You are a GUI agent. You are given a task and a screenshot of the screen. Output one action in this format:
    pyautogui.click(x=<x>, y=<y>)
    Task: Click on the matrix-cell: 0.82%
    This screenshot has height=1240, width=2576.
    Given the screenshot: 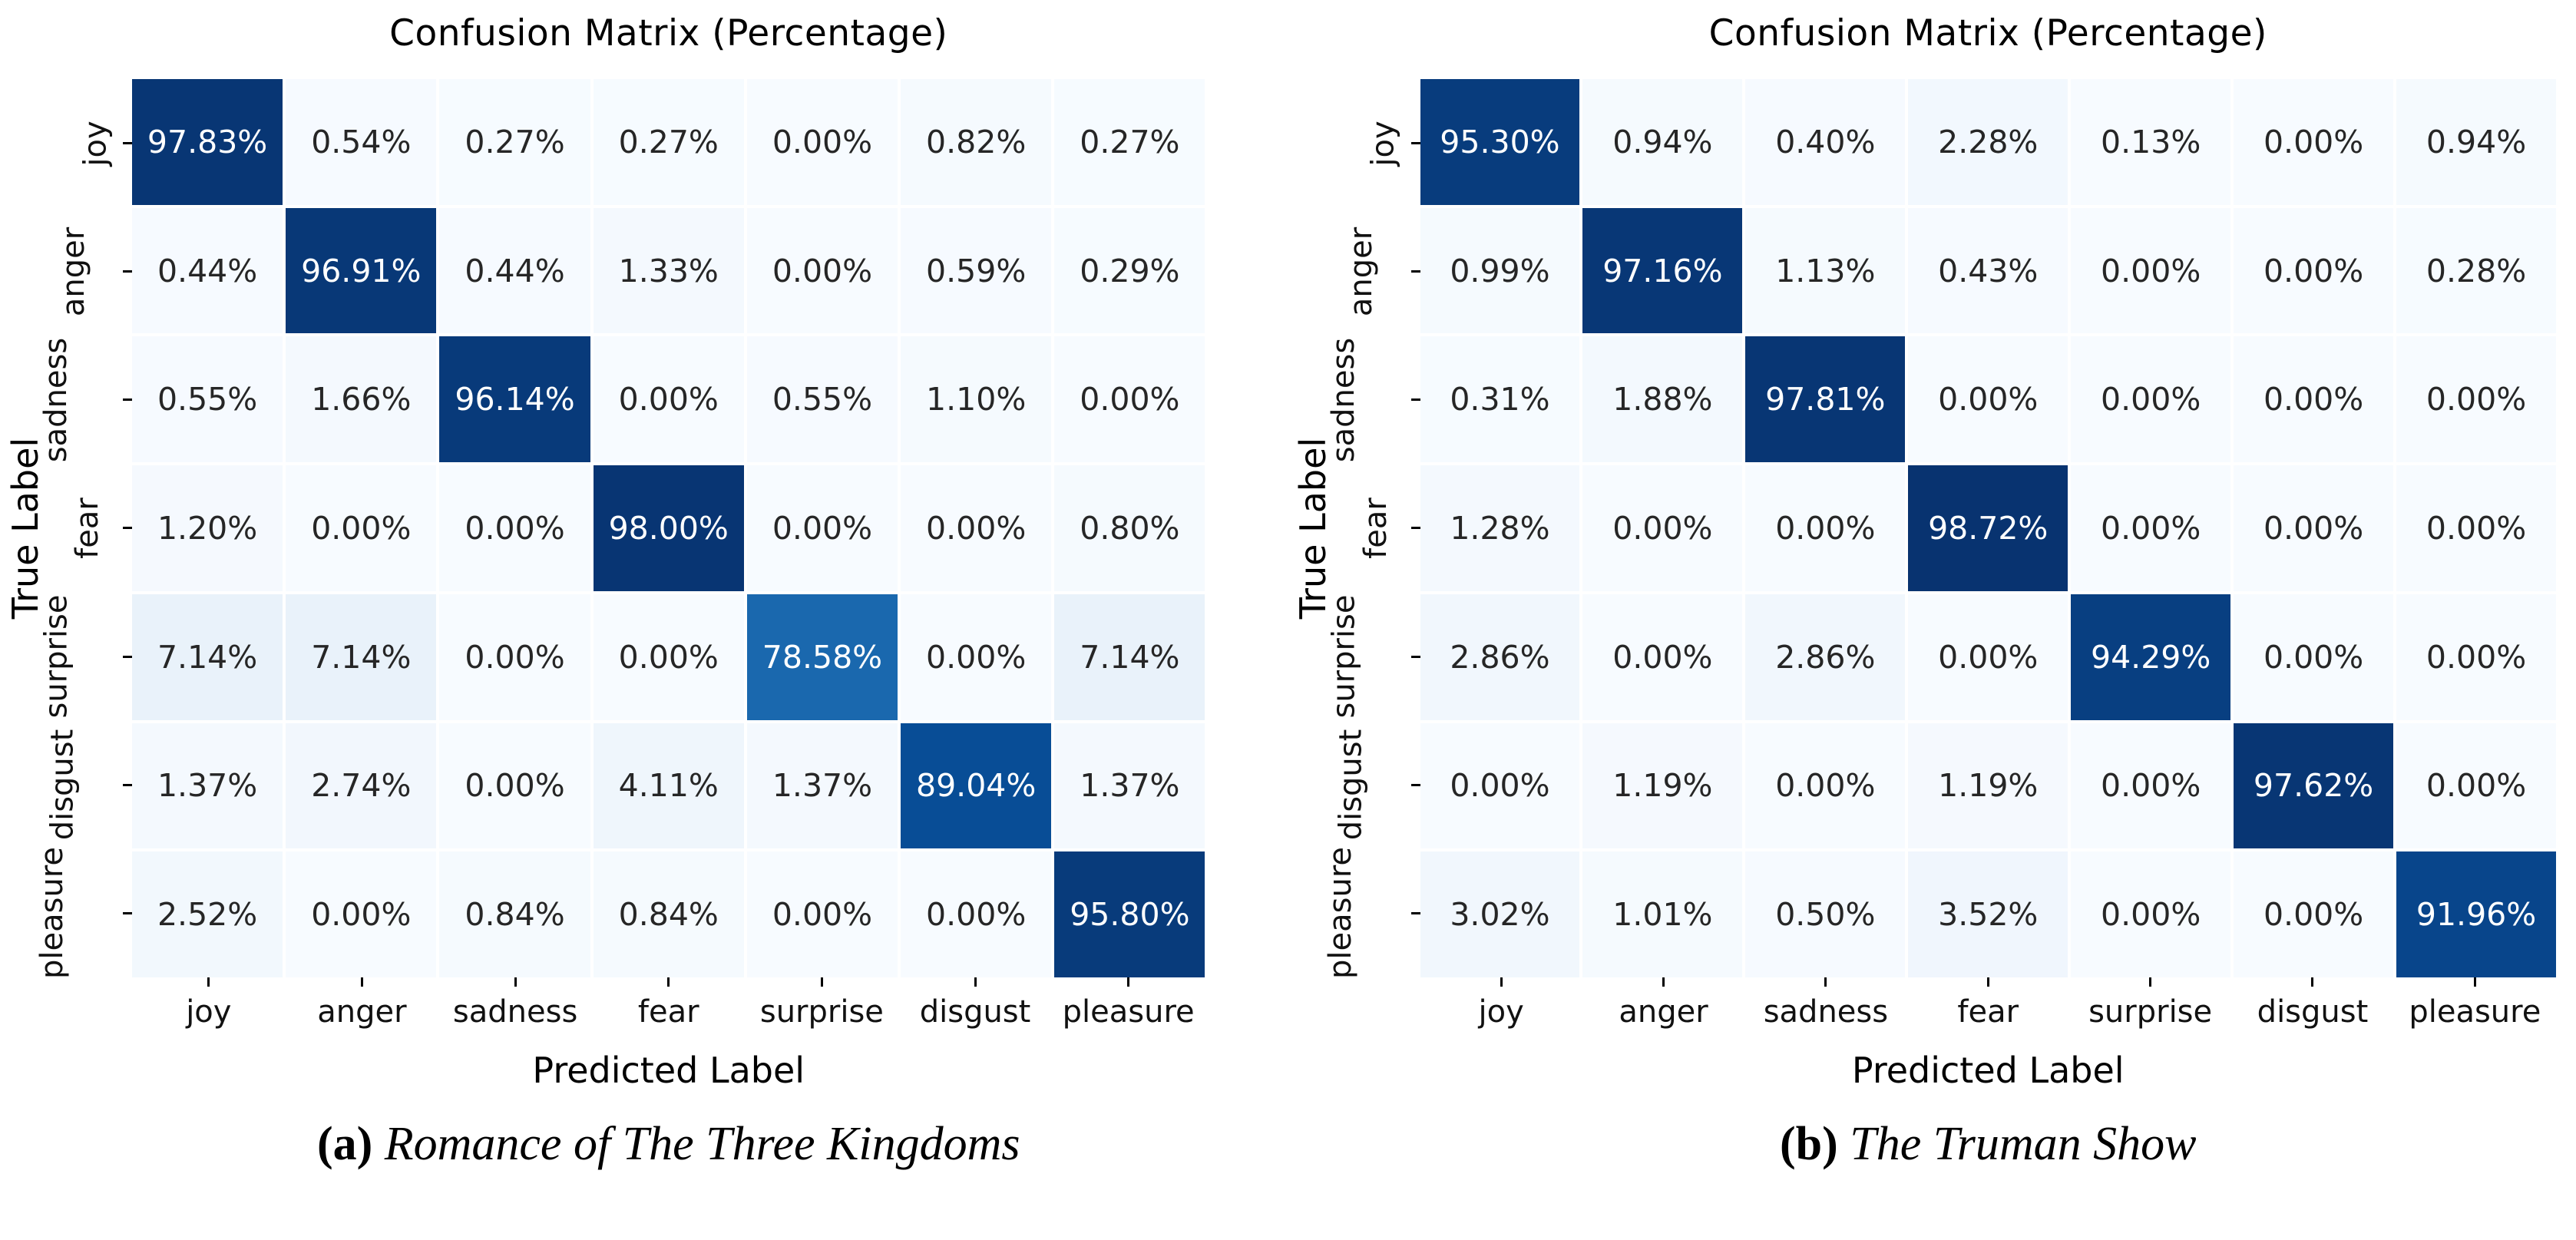 What is the action you would take?
    pyautogui.click(x=976, y=142)
    